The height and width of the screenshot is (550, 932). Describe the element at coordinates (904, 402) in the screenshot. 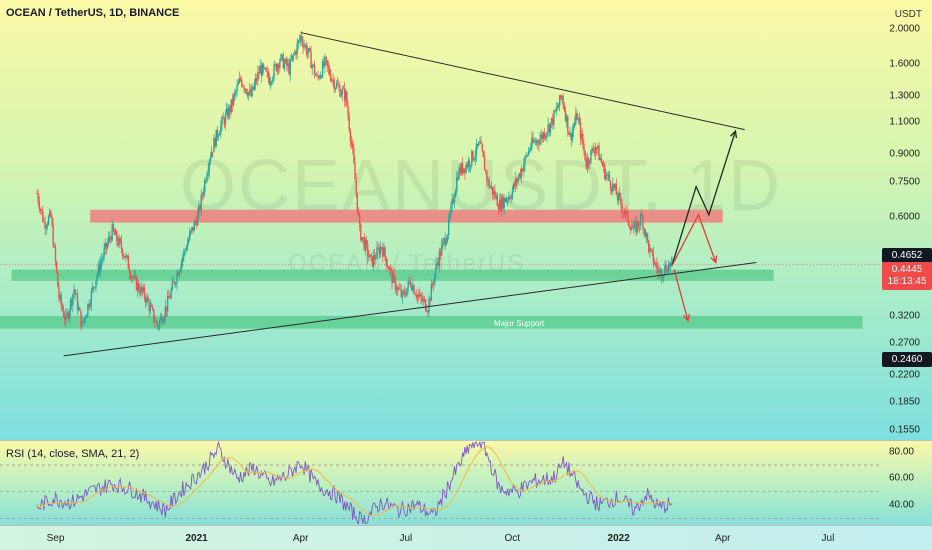

I see `price-tick-label: 0.1850` at that location.